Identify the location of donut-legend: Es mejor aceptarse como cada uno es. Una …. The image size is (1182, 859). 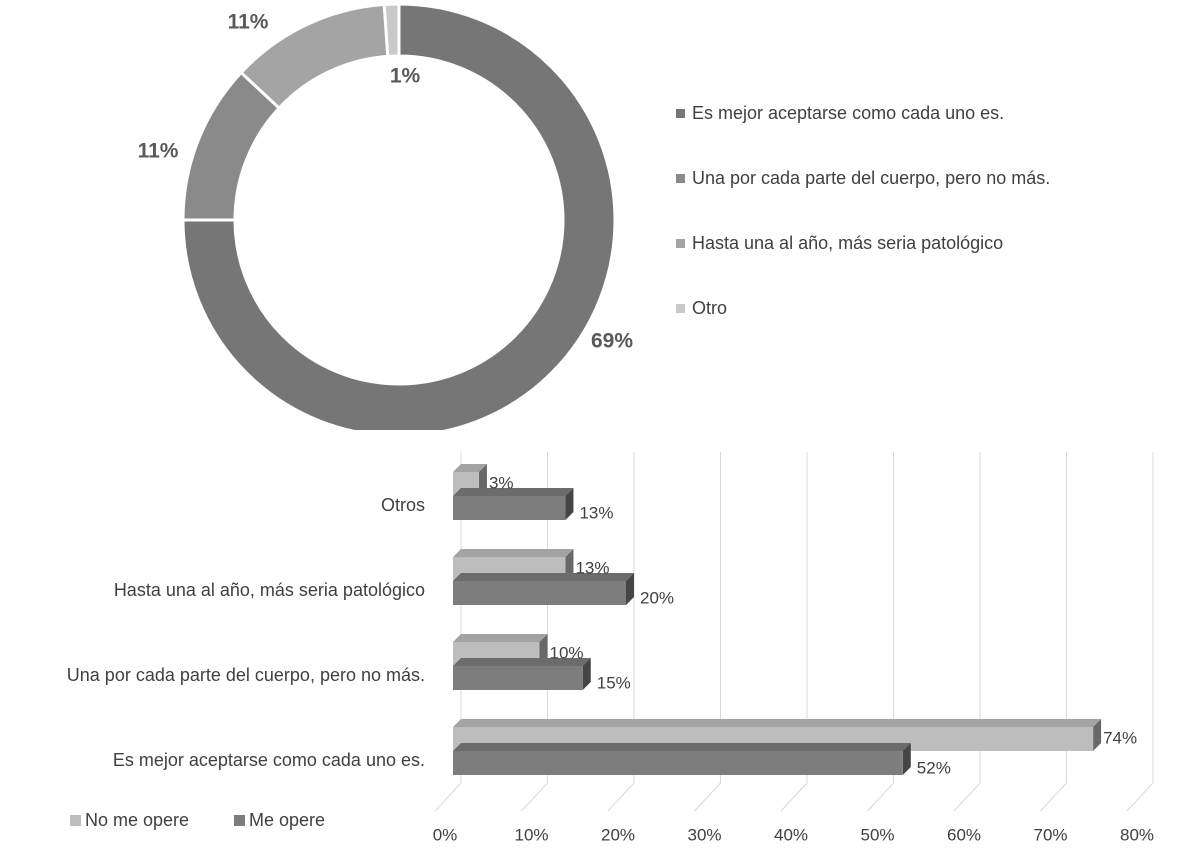
(863, 210).